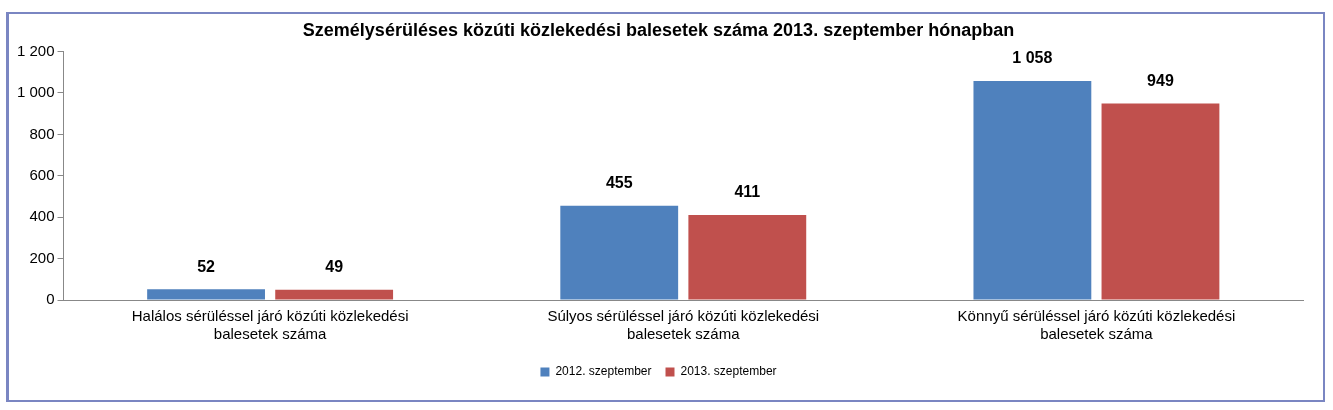 The height and width of the screenshot is (410, 1333). What do you see at coordinates (42, 174) in the screenshot?
I see `y-tick-label: 600` at bounding box center [42, 174].